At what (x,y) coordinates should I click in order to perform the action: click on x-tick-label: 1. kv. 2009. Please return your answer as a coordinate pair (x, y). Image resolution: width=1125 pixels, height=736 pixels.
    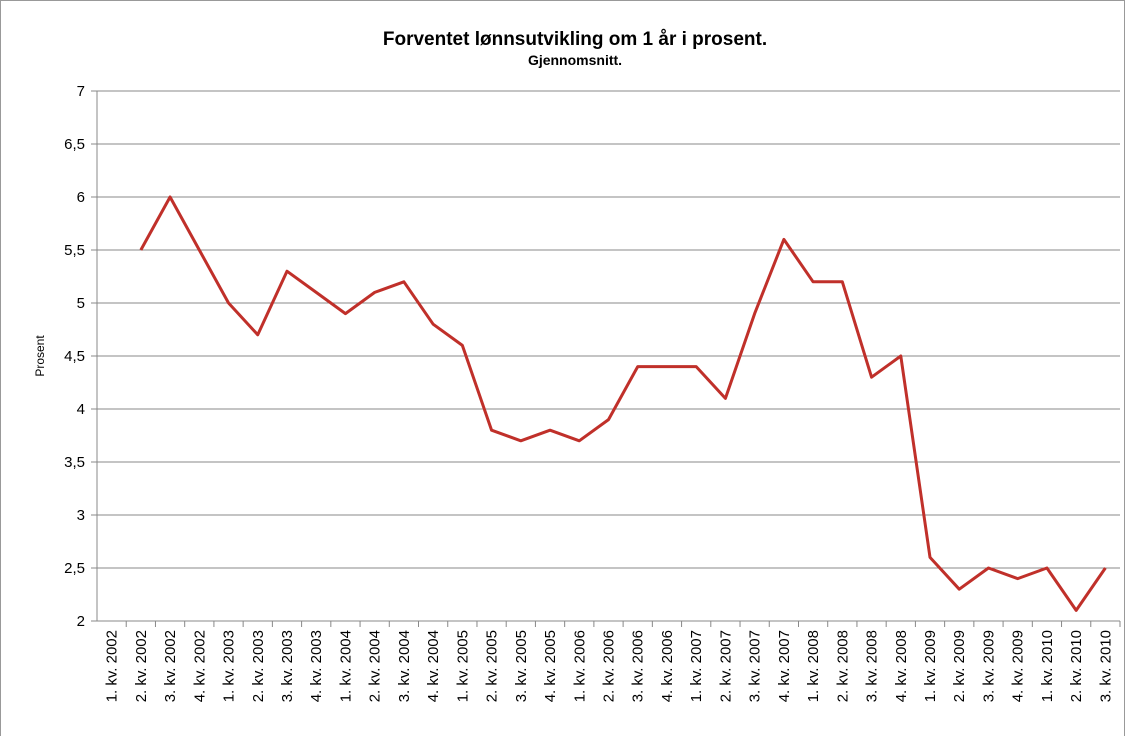
    Looking at the image, I should click on (930, 666).